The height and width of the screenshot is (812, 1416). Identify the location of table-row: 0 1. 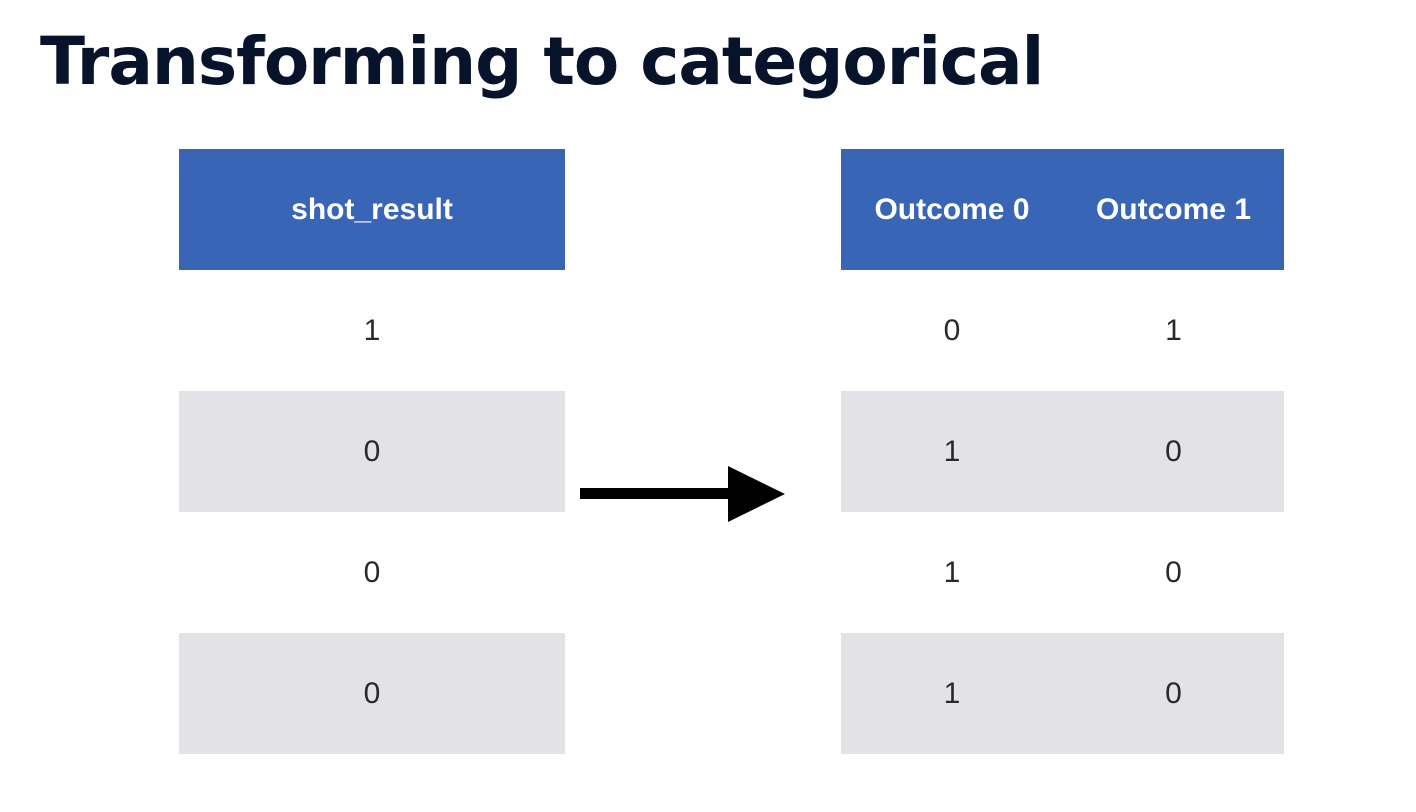
(1062, 330).